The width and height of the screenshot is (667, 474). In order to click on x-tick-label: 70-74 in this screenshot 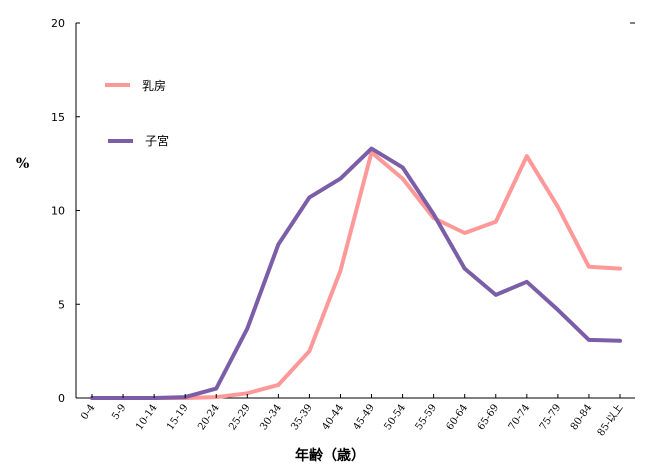, I will do `click(520, 417)`.